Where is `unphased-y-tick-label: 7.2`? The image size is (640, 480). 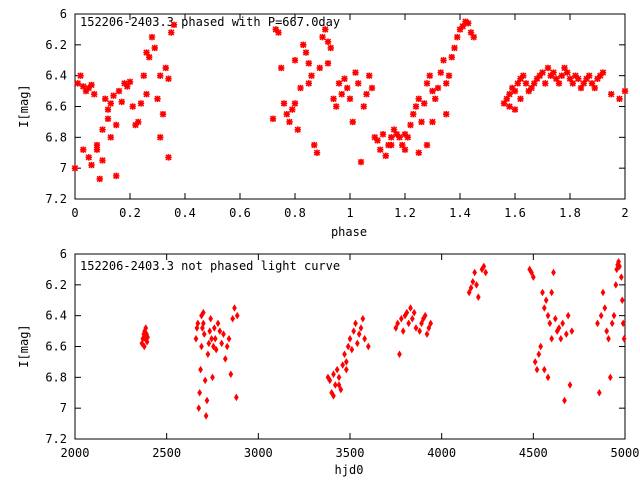 unphased-y-tick-label: 7.2 is located at coordinates (56, 439).